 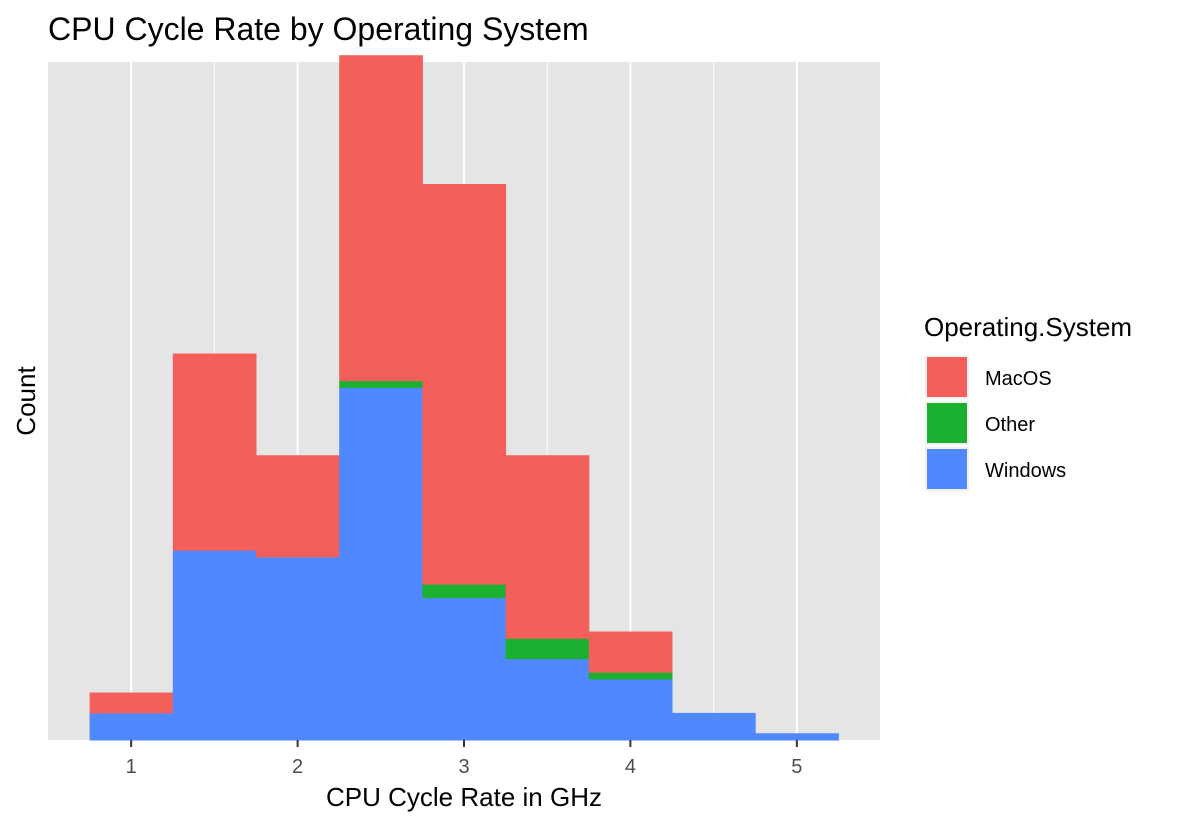 What do you see at coordinates (1028, 401) in the screenshot?
I see `legend: Operating.System MacOS Other Windows` at bounding box center [1028, 401].